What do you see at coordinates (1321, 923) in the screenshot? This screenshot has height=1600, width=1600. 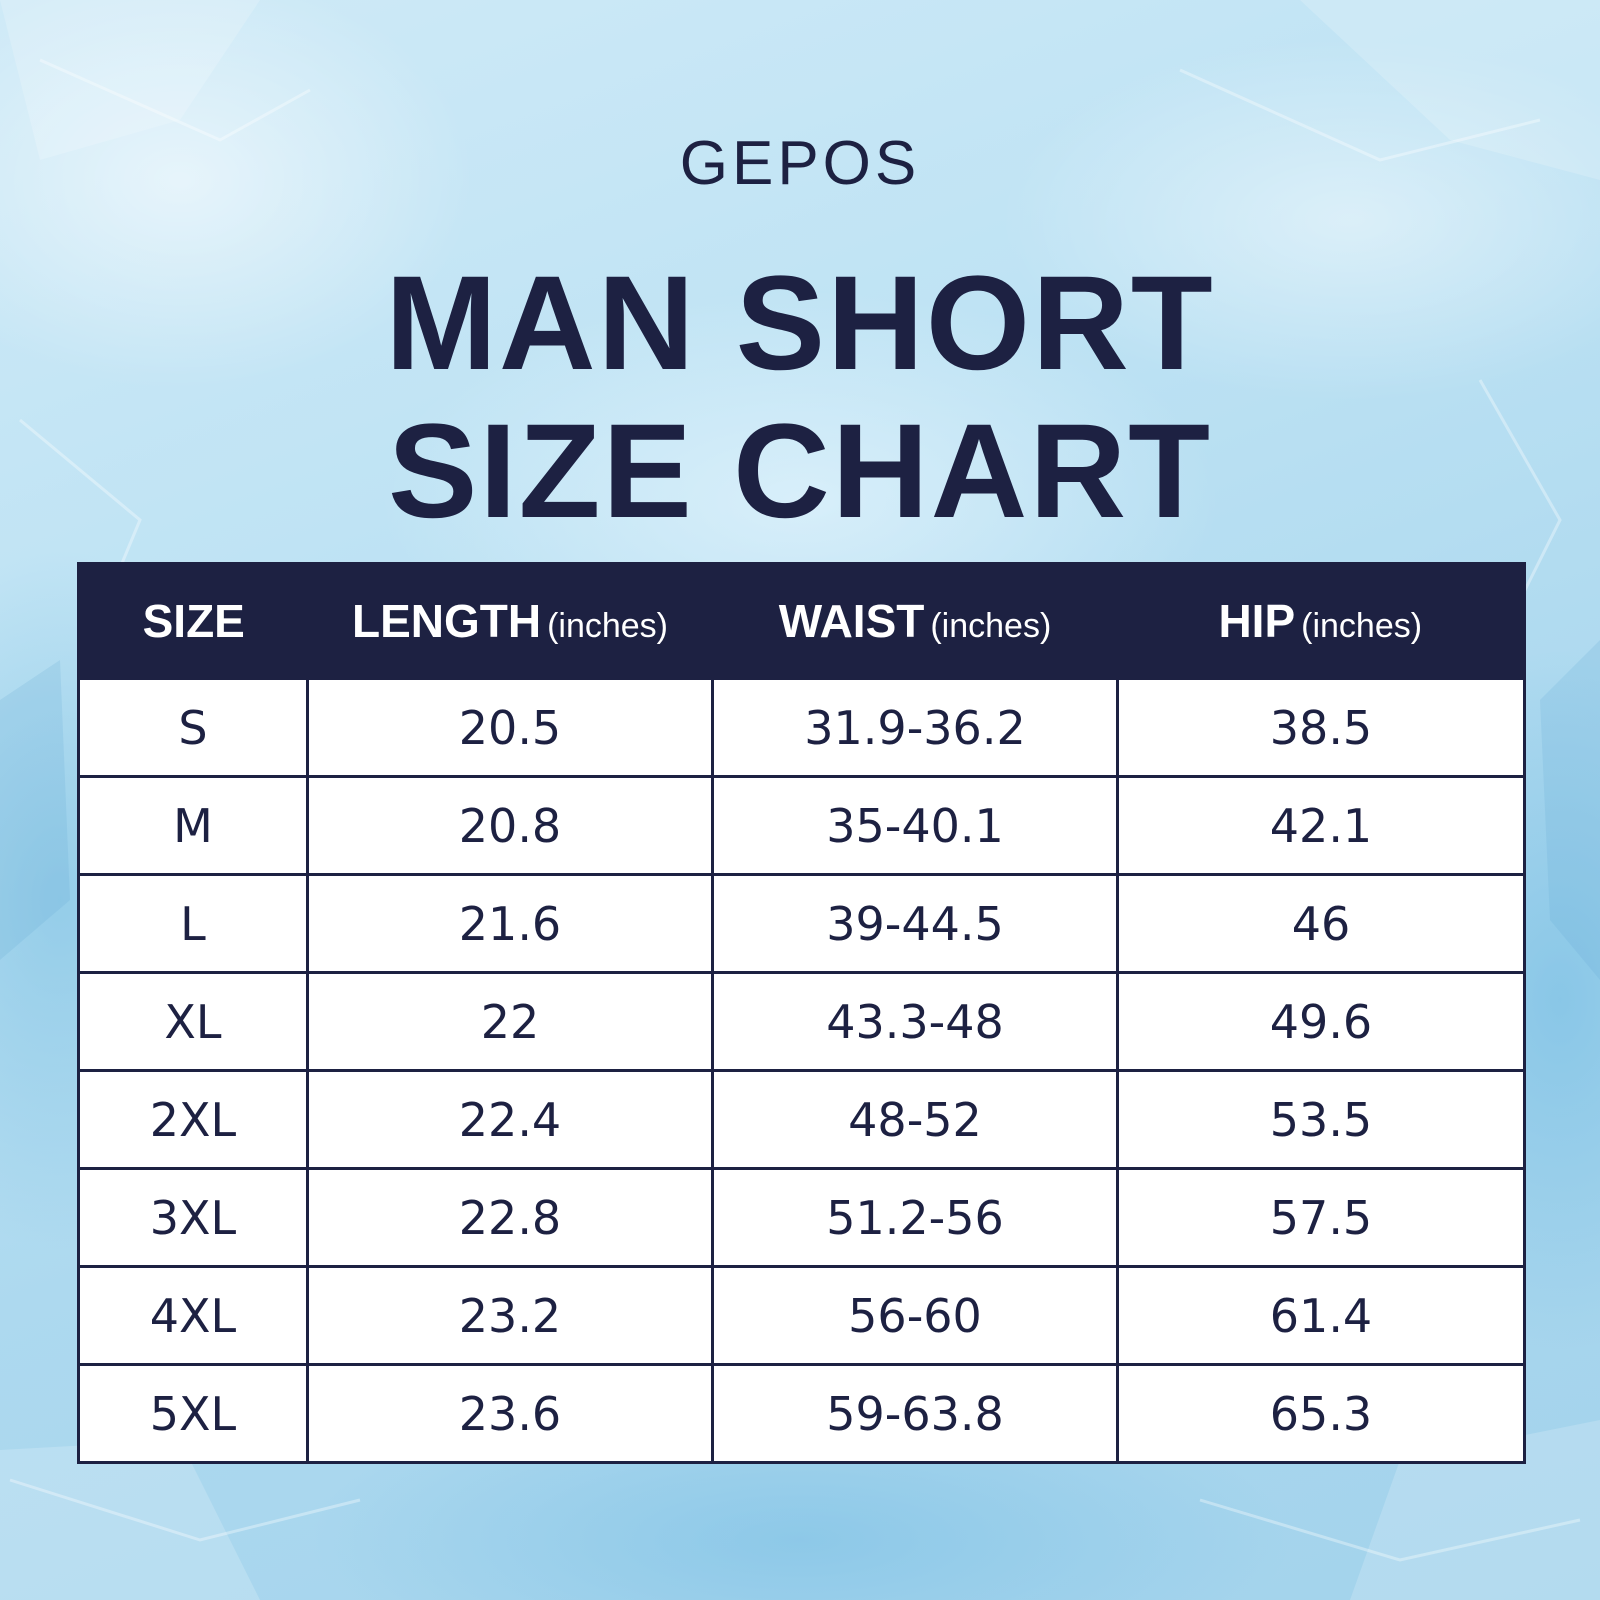 I see `cell-hip: 46` at bounding box center [1321, 923].